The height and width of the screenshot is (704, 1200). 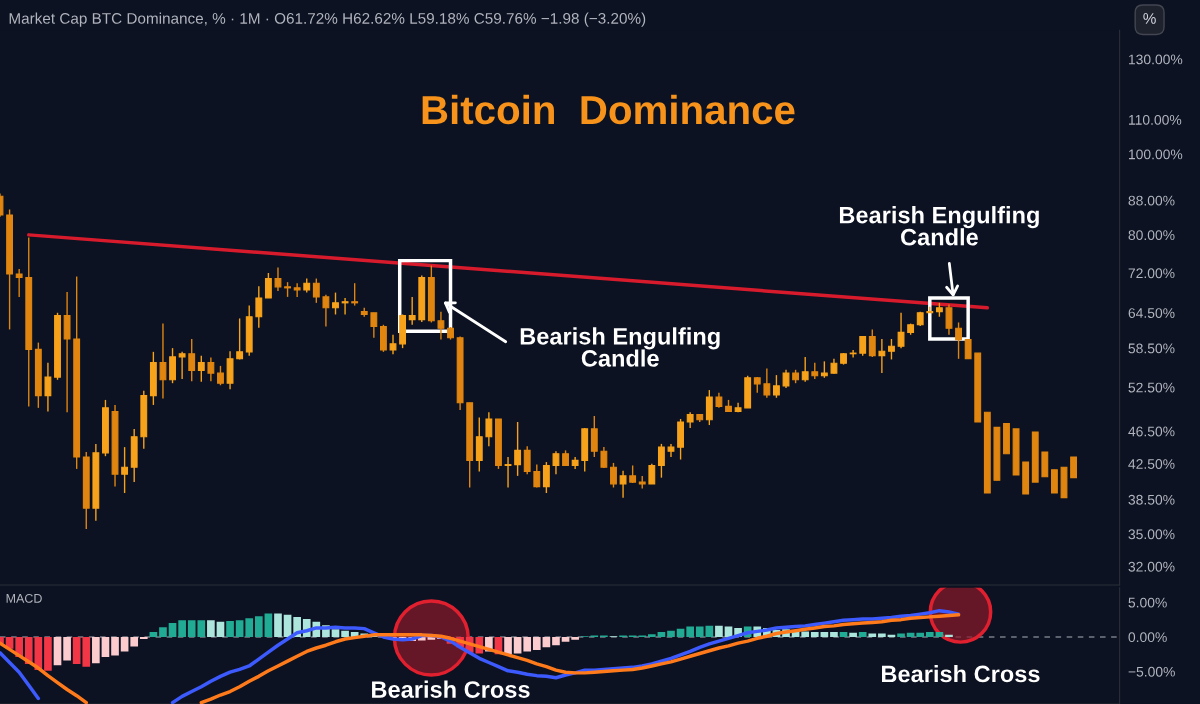 What do you see at coordinates (1155, 119) in the screenshot?
I see `y-tick-label: 110.00%` at bounding box center [1155, 119].